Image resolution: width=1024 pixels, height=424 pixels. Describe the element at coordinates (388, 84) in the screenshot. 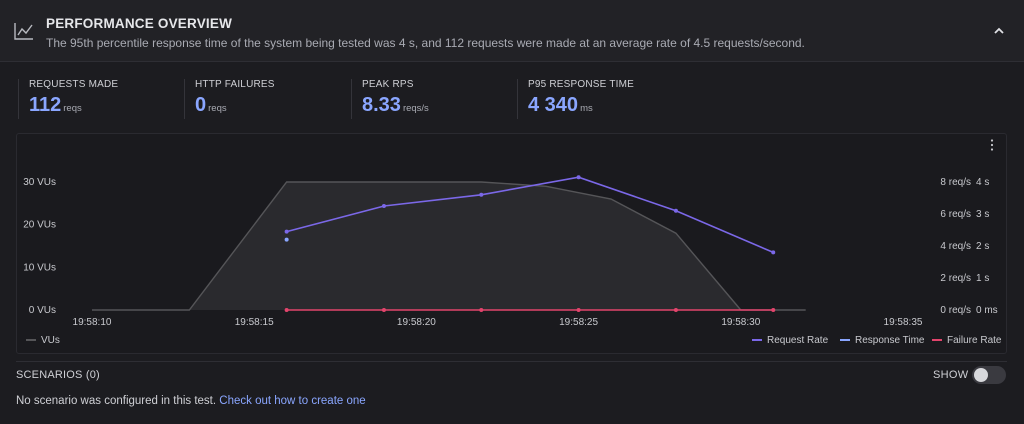

I see `stat-label: PEAK RPS` at that location.